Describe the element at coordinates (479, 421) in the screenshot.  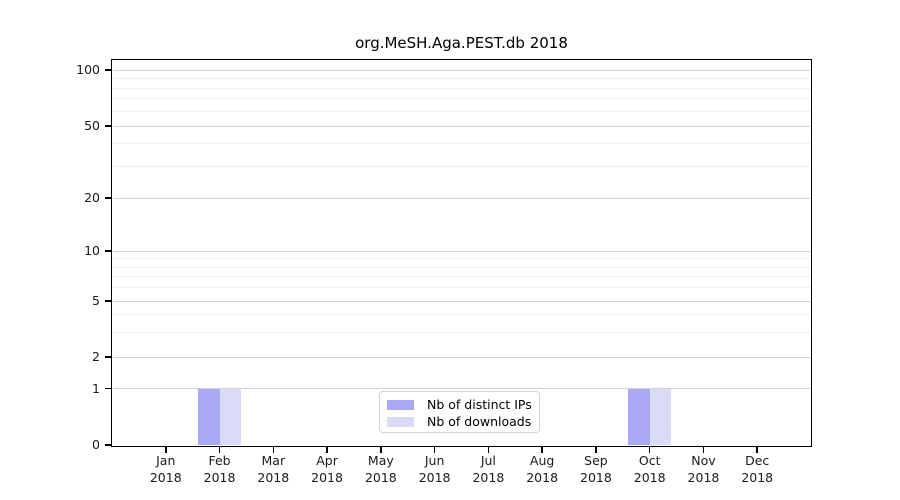
I see `legend-label-downloads: Nb of downloads` at that location.